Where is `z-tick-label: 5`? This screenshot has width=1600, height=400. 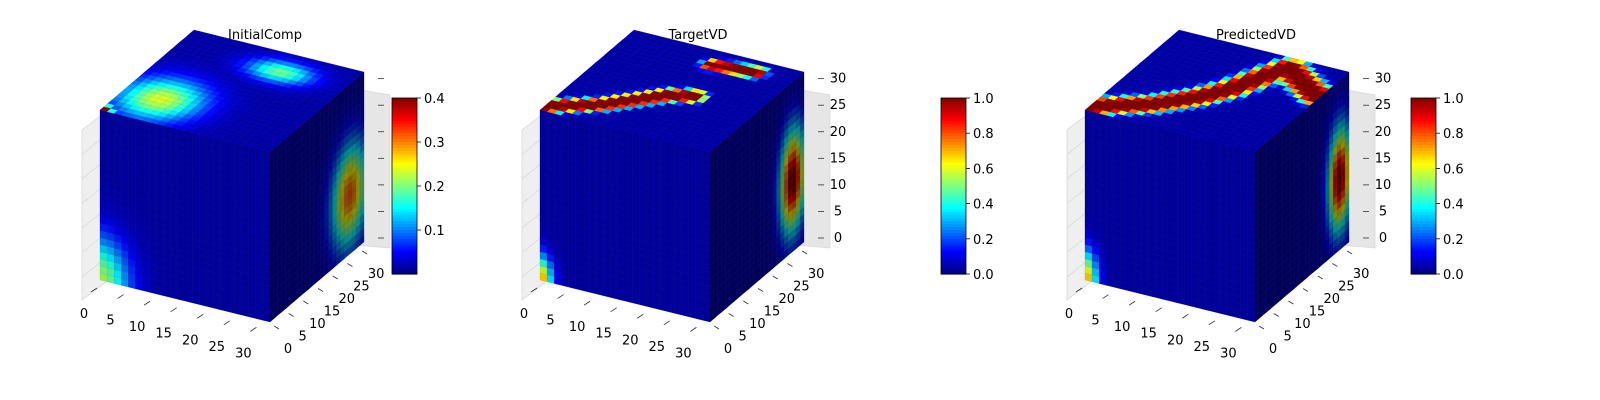
z-tick-label: 5 is located at coordinates (838, 211).